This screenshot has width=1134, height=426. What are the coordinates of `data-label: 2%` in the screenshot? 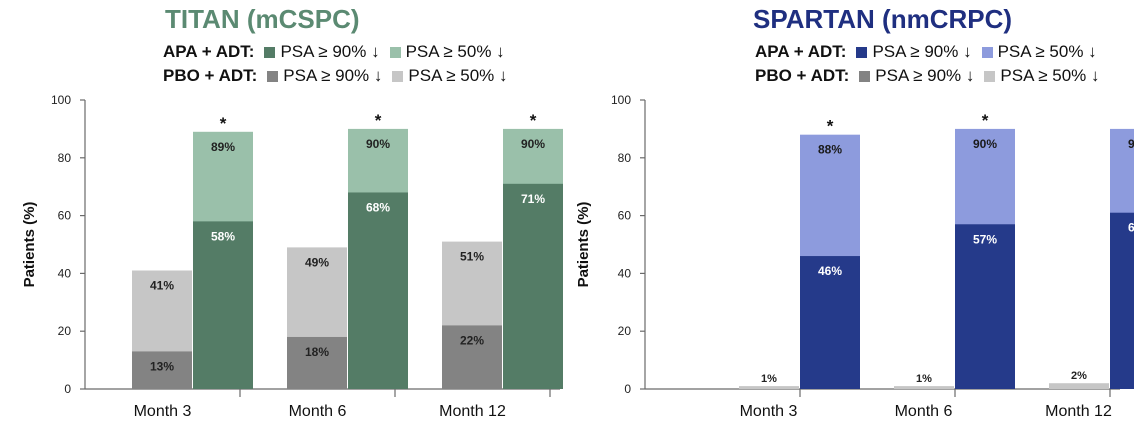 It's located at (1079, 376).